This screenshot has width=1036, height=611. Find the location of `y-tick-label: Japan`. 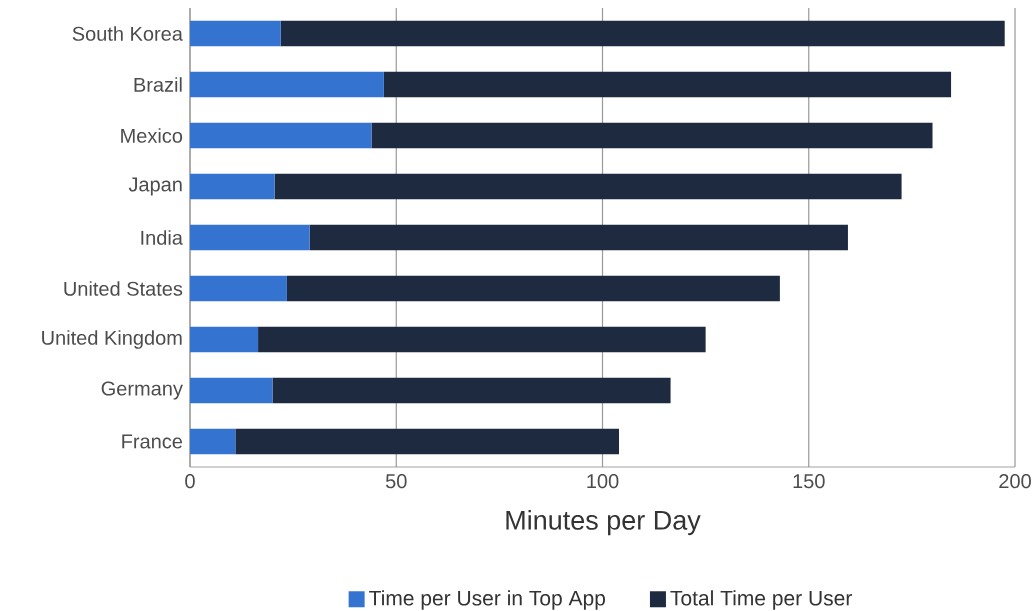

y-tick-label: Japan is located at coordinates (155, 186).